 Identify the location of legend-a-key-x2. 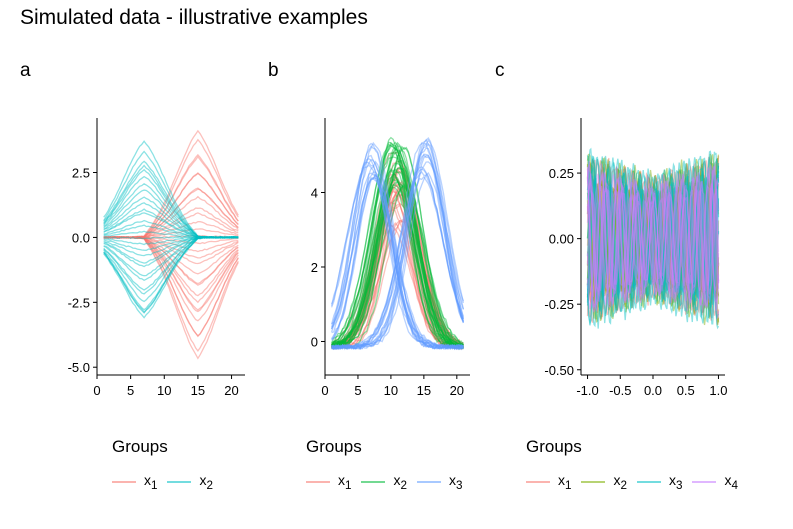
(179, 481).